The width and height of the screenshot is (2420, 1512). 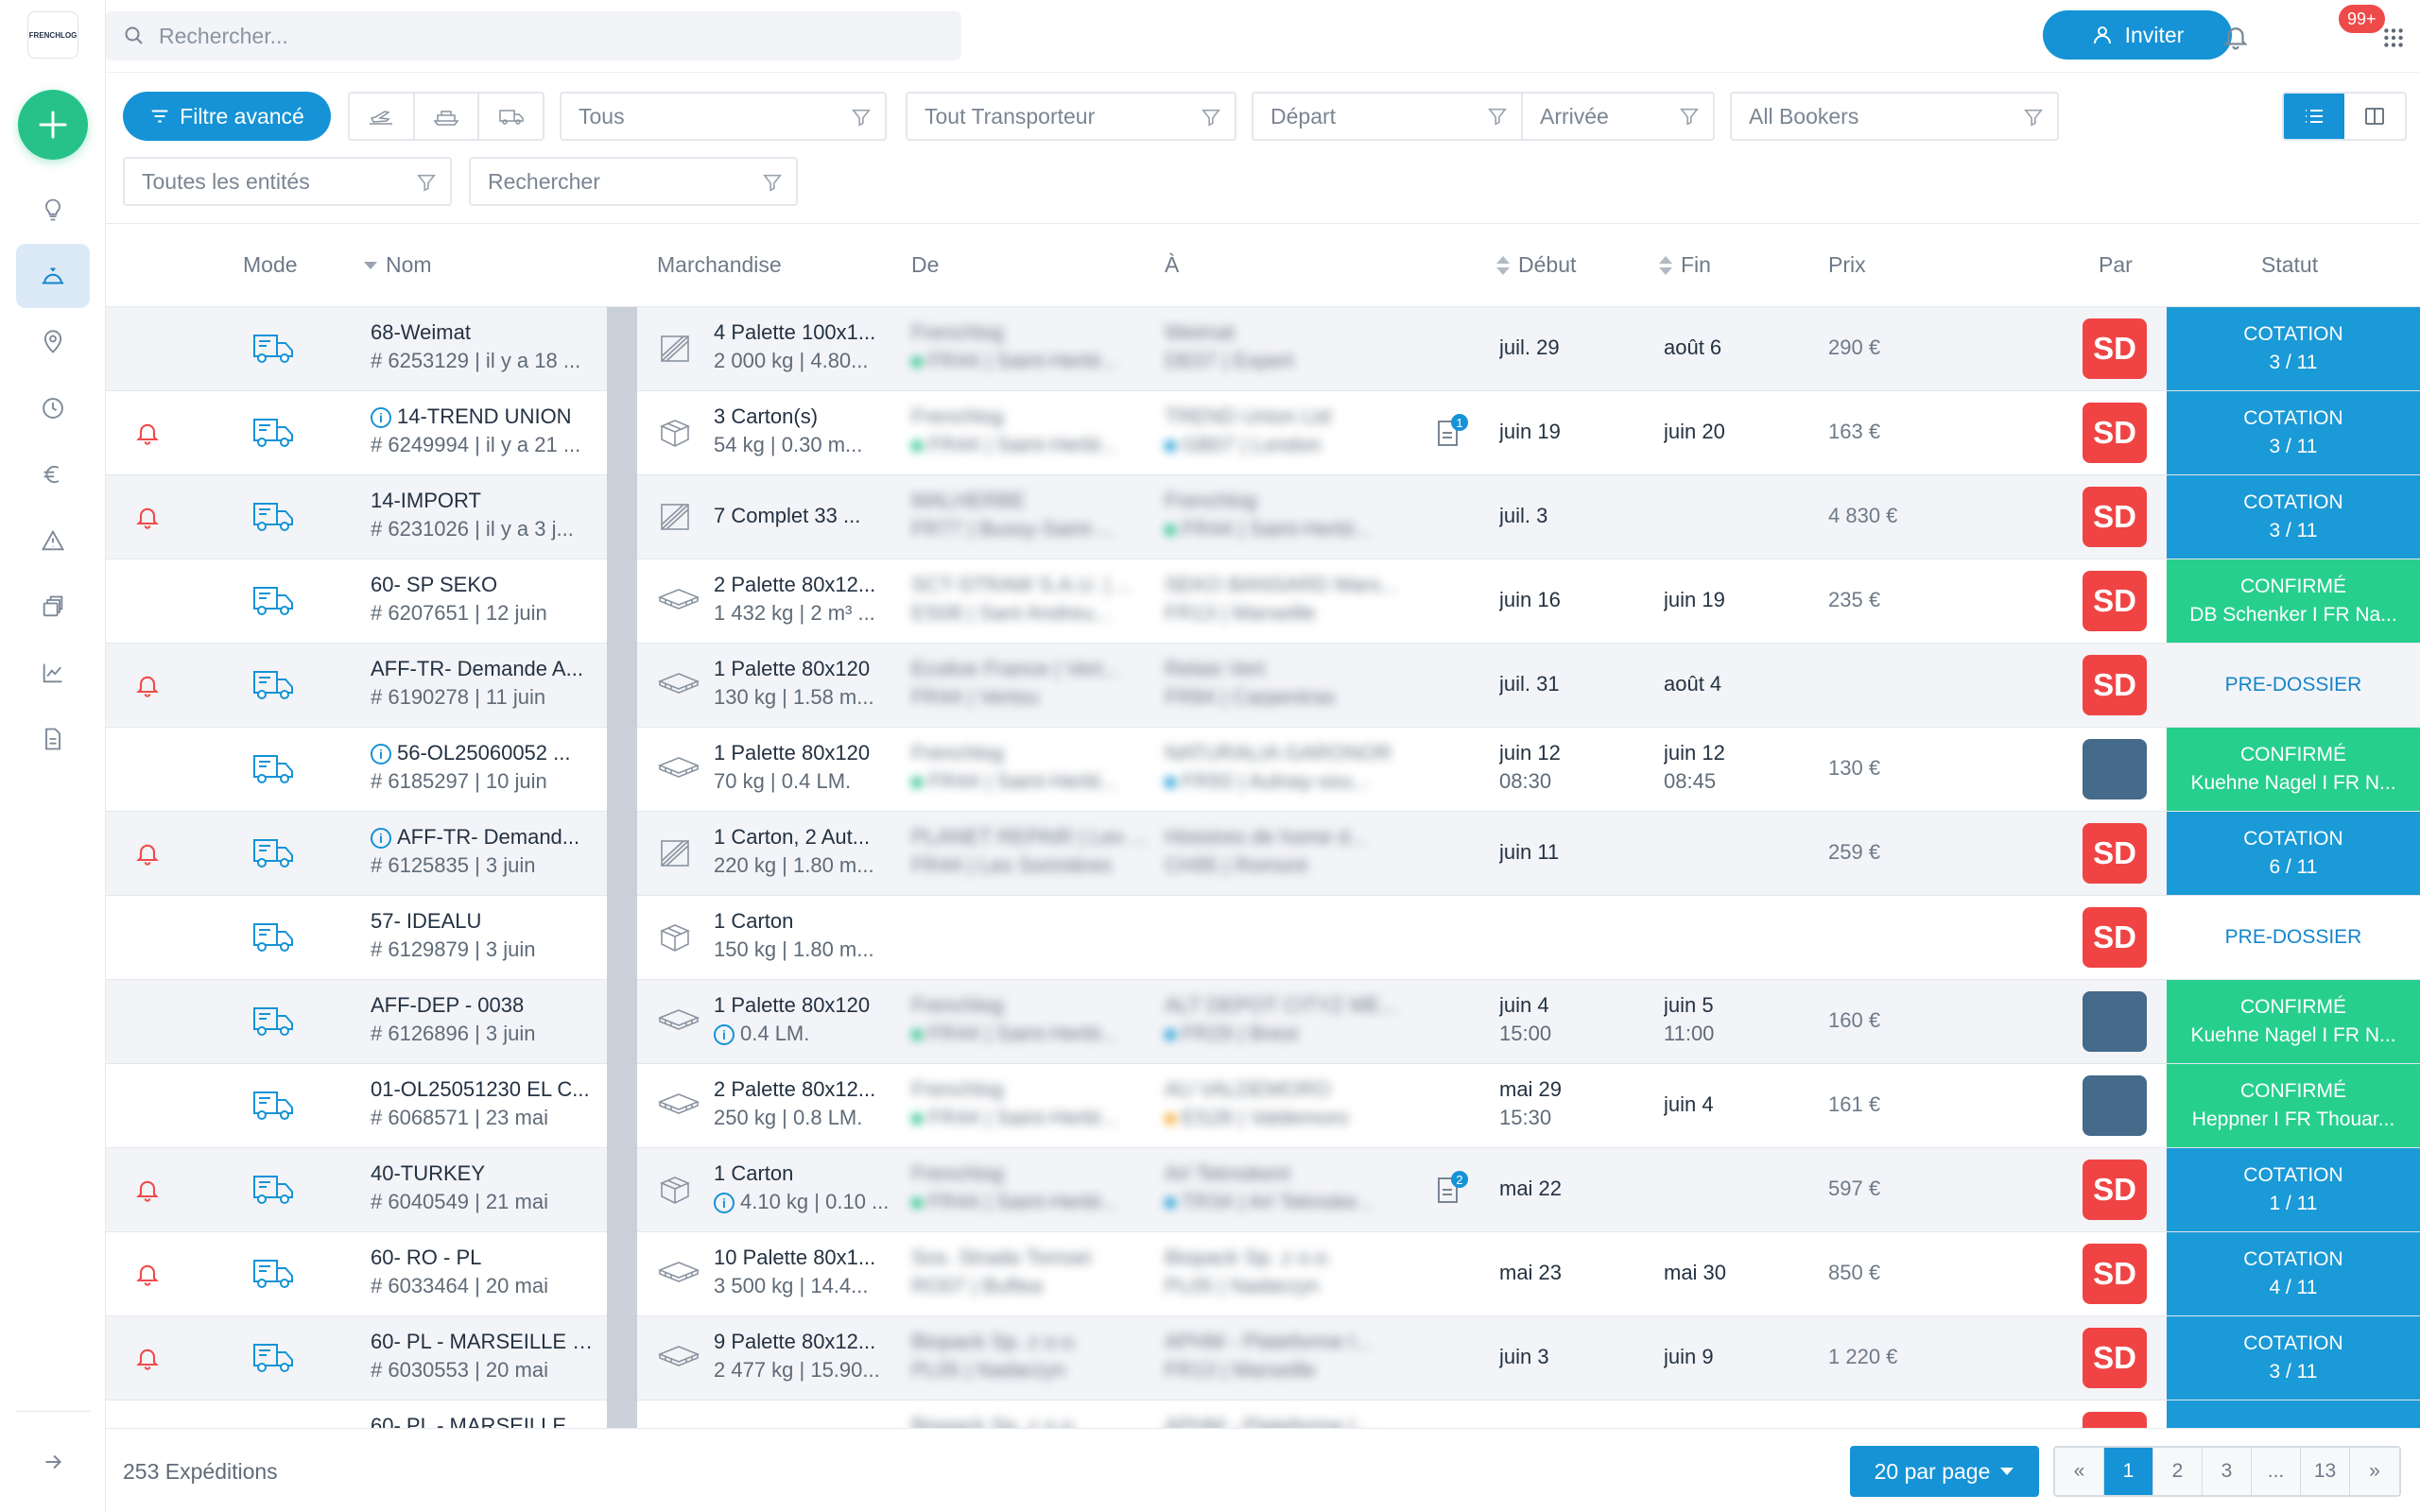 I want to click on table-search-input: Rechercher, so click(x=633, y=181).